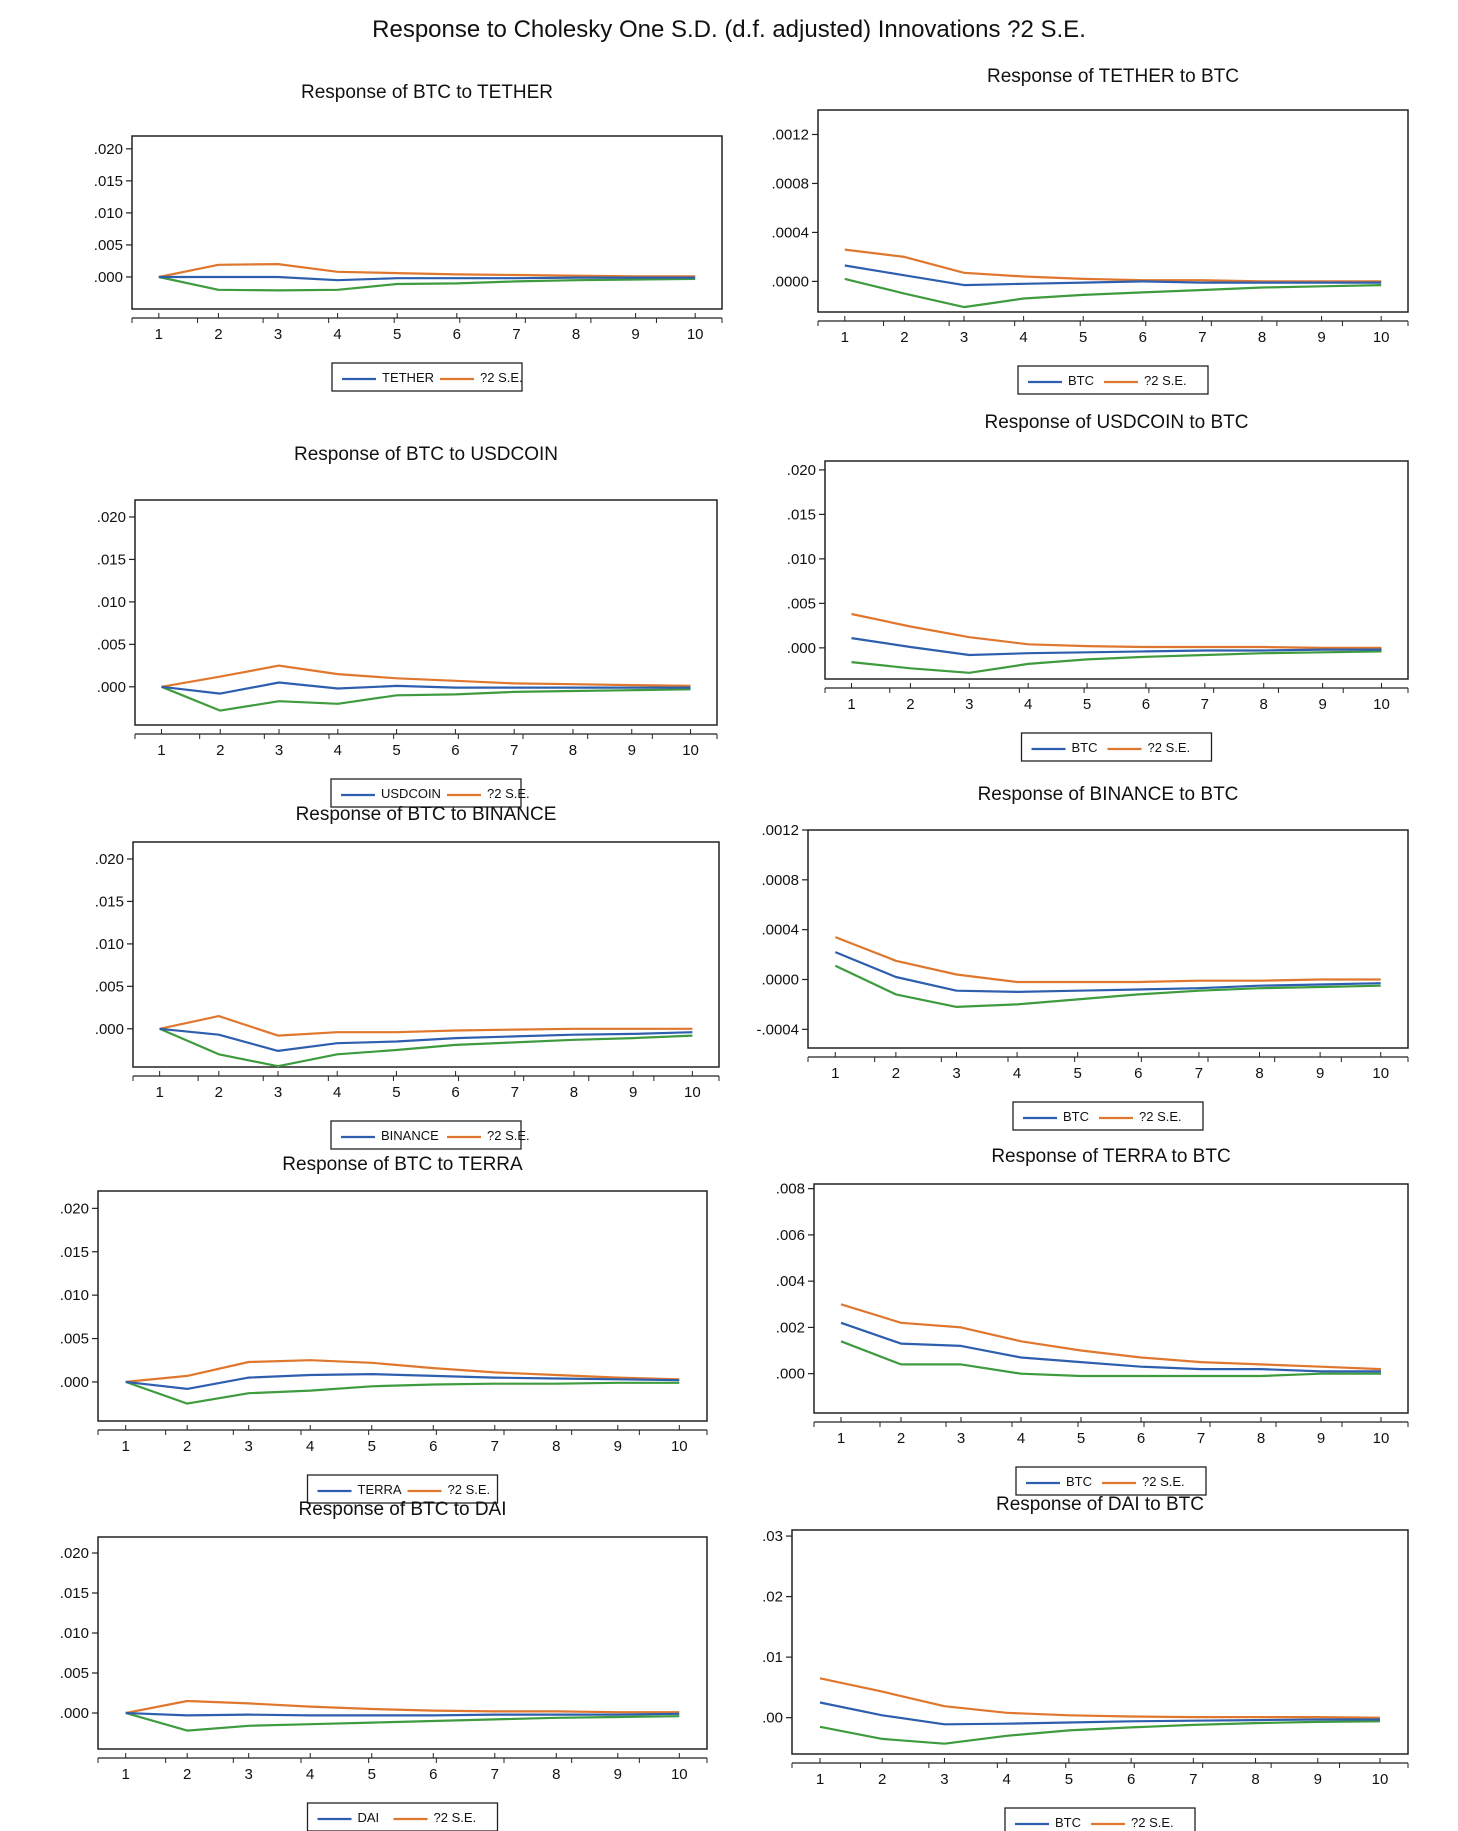  What do you see at coordinates (790, 1235) in the screenshot?
I see `y-tick-label: .006` at bounding box center [790, 1235].